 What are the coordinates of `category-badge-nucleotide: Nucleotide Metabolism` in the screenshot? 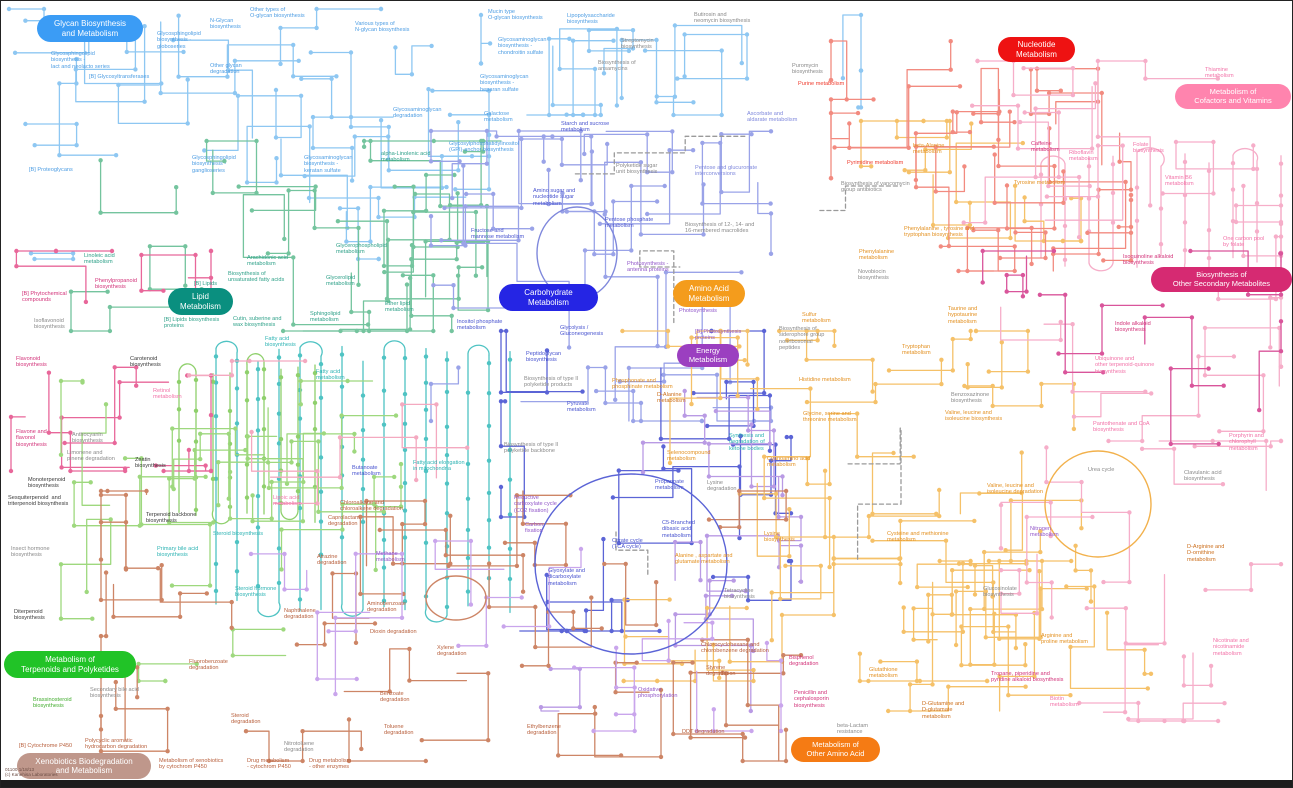 It's located at (1036, 49).